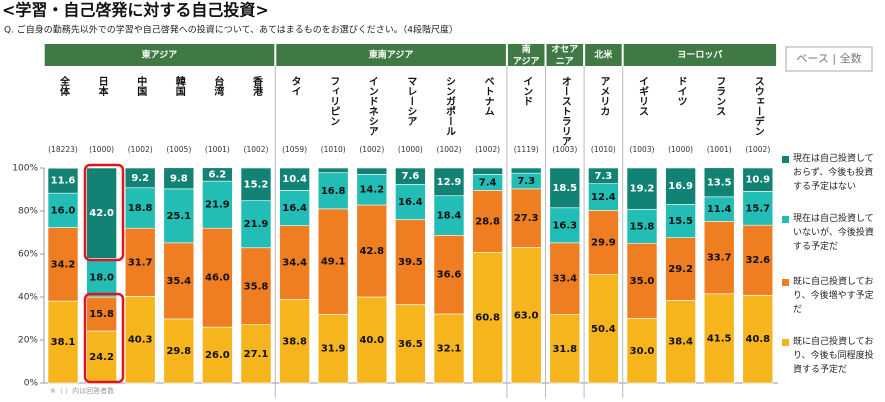 This screenshot has width=885, height=402. I want to click on data-label: 38.4, so click(680, 342).